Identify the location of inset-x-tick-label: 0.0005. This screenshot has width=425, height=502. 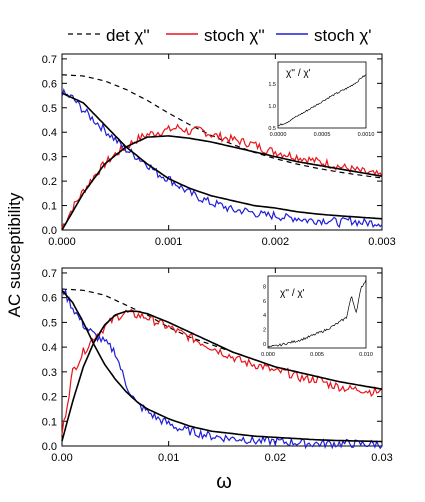
(322, 135).